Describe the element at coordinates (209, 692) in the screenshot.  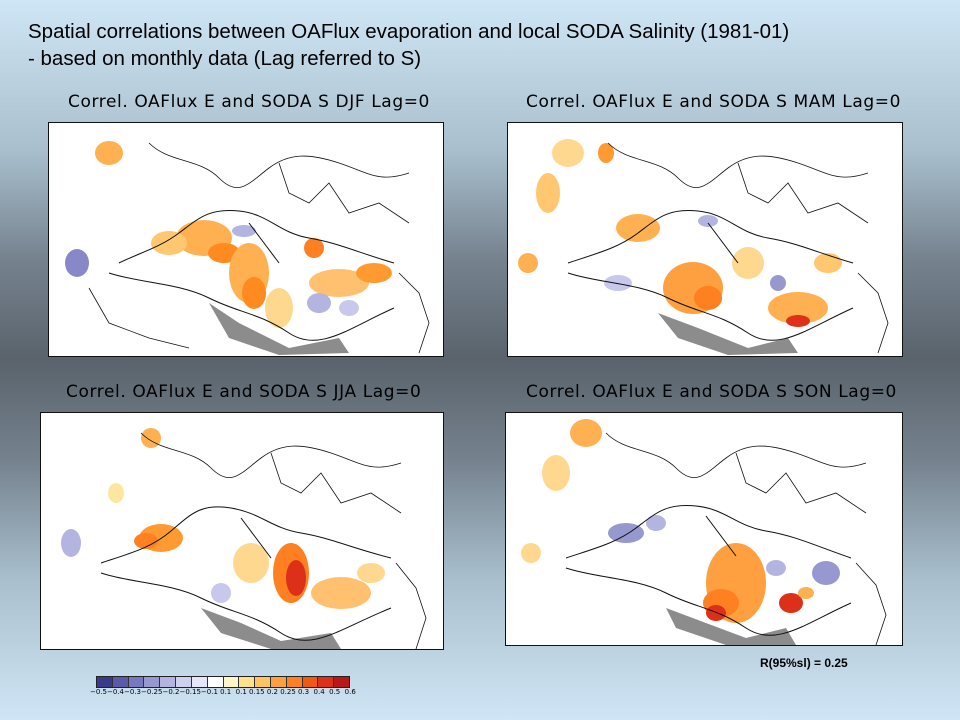
I see `colorbar-label: −0.1` at that location.